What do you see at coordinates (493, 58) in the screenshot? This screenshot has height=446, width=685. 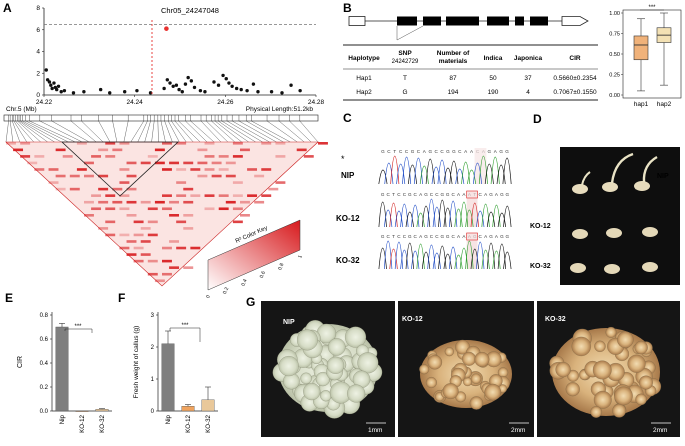 I see `header-indica: Indica` at bounding box center [493, 58].